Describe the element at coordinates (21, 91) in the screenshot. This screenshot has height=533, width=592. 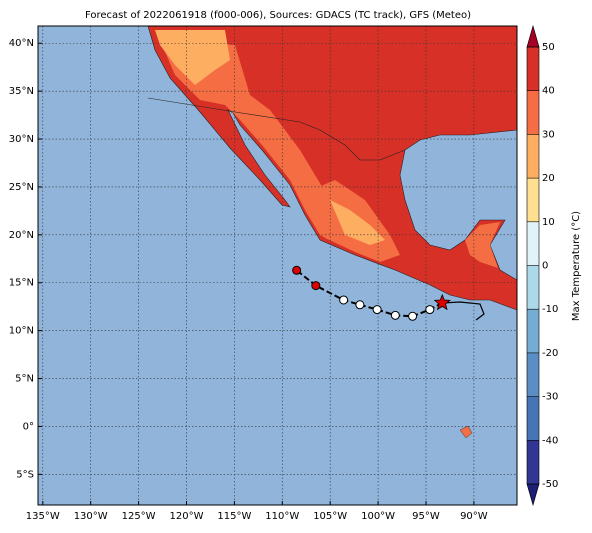
I see `y-tick-label: 35°N` at that location.